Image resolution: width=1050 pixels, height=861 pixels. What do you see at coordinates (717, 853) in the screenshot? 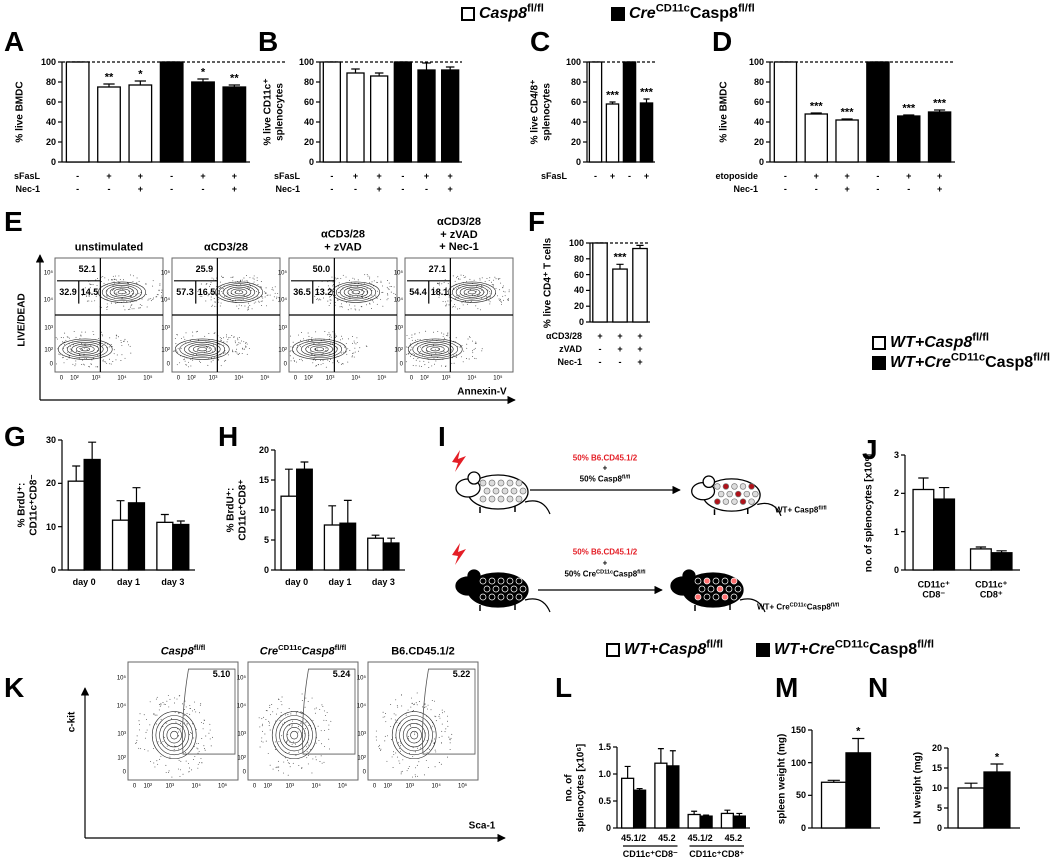
I see `group-label: CD11c⁺CD8⁺` at bounding box center [717, 853].